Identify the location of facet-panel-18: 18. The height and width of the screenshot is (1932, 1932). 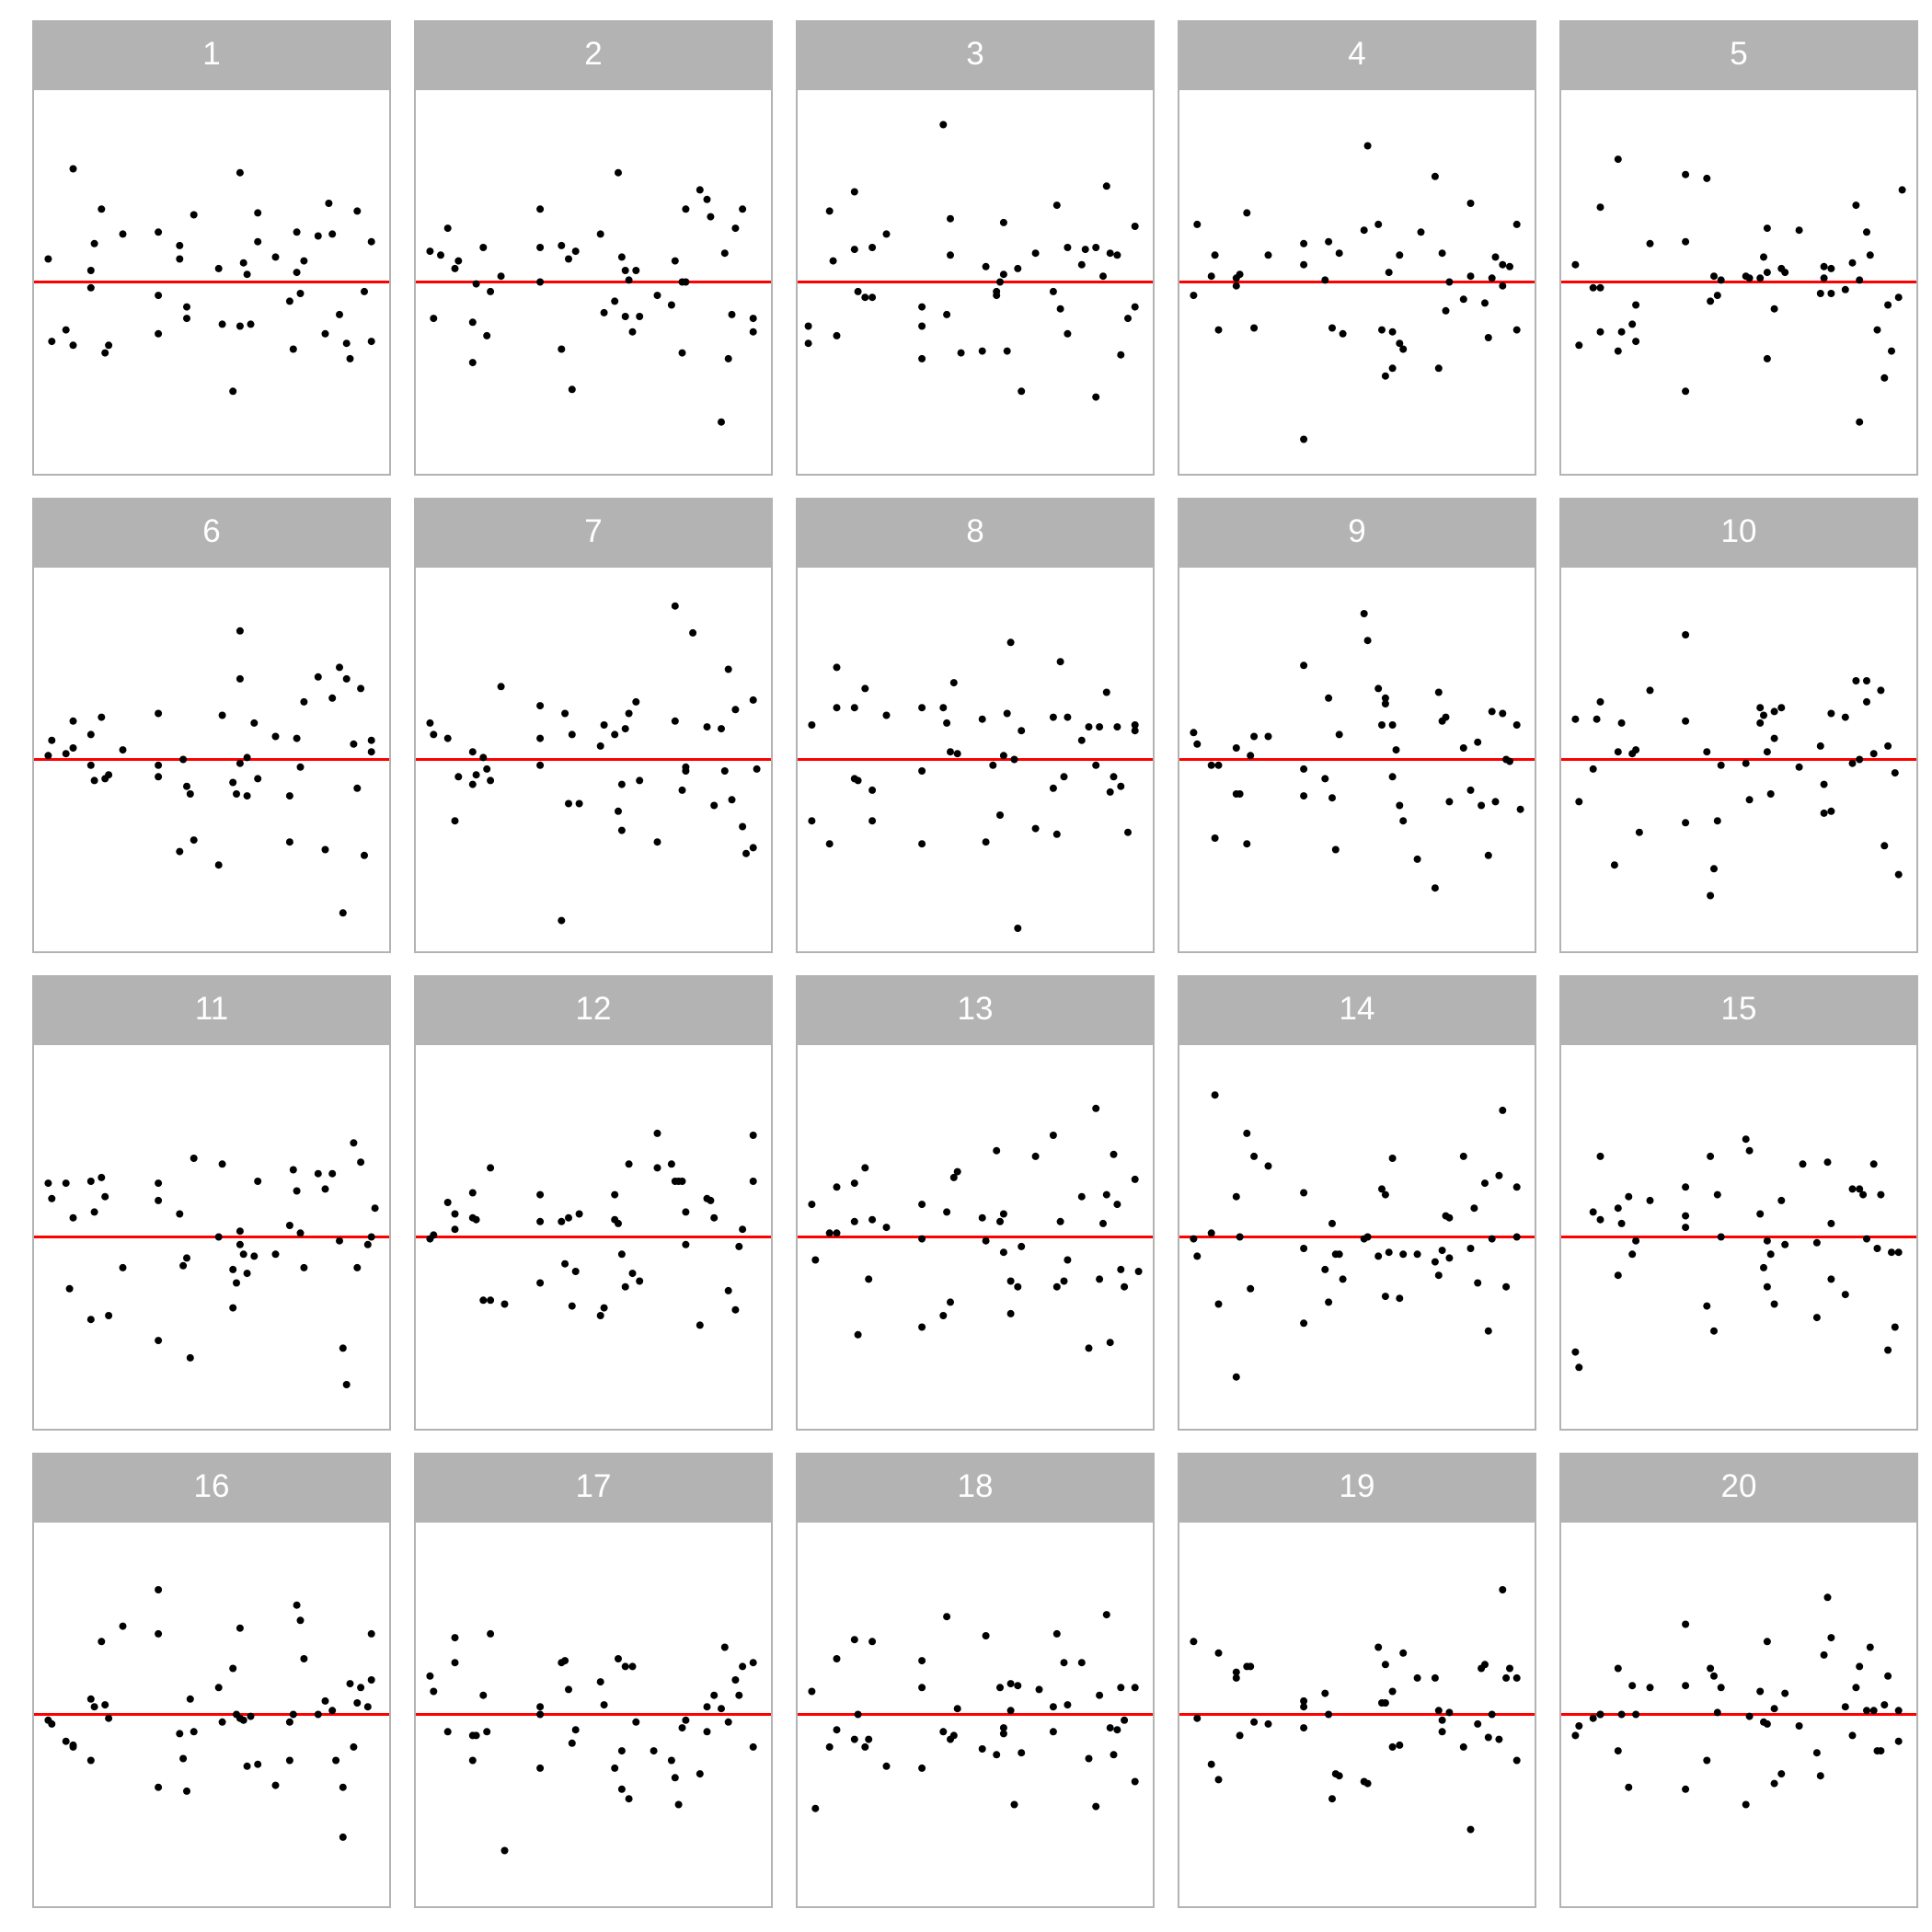
(975, 1680).